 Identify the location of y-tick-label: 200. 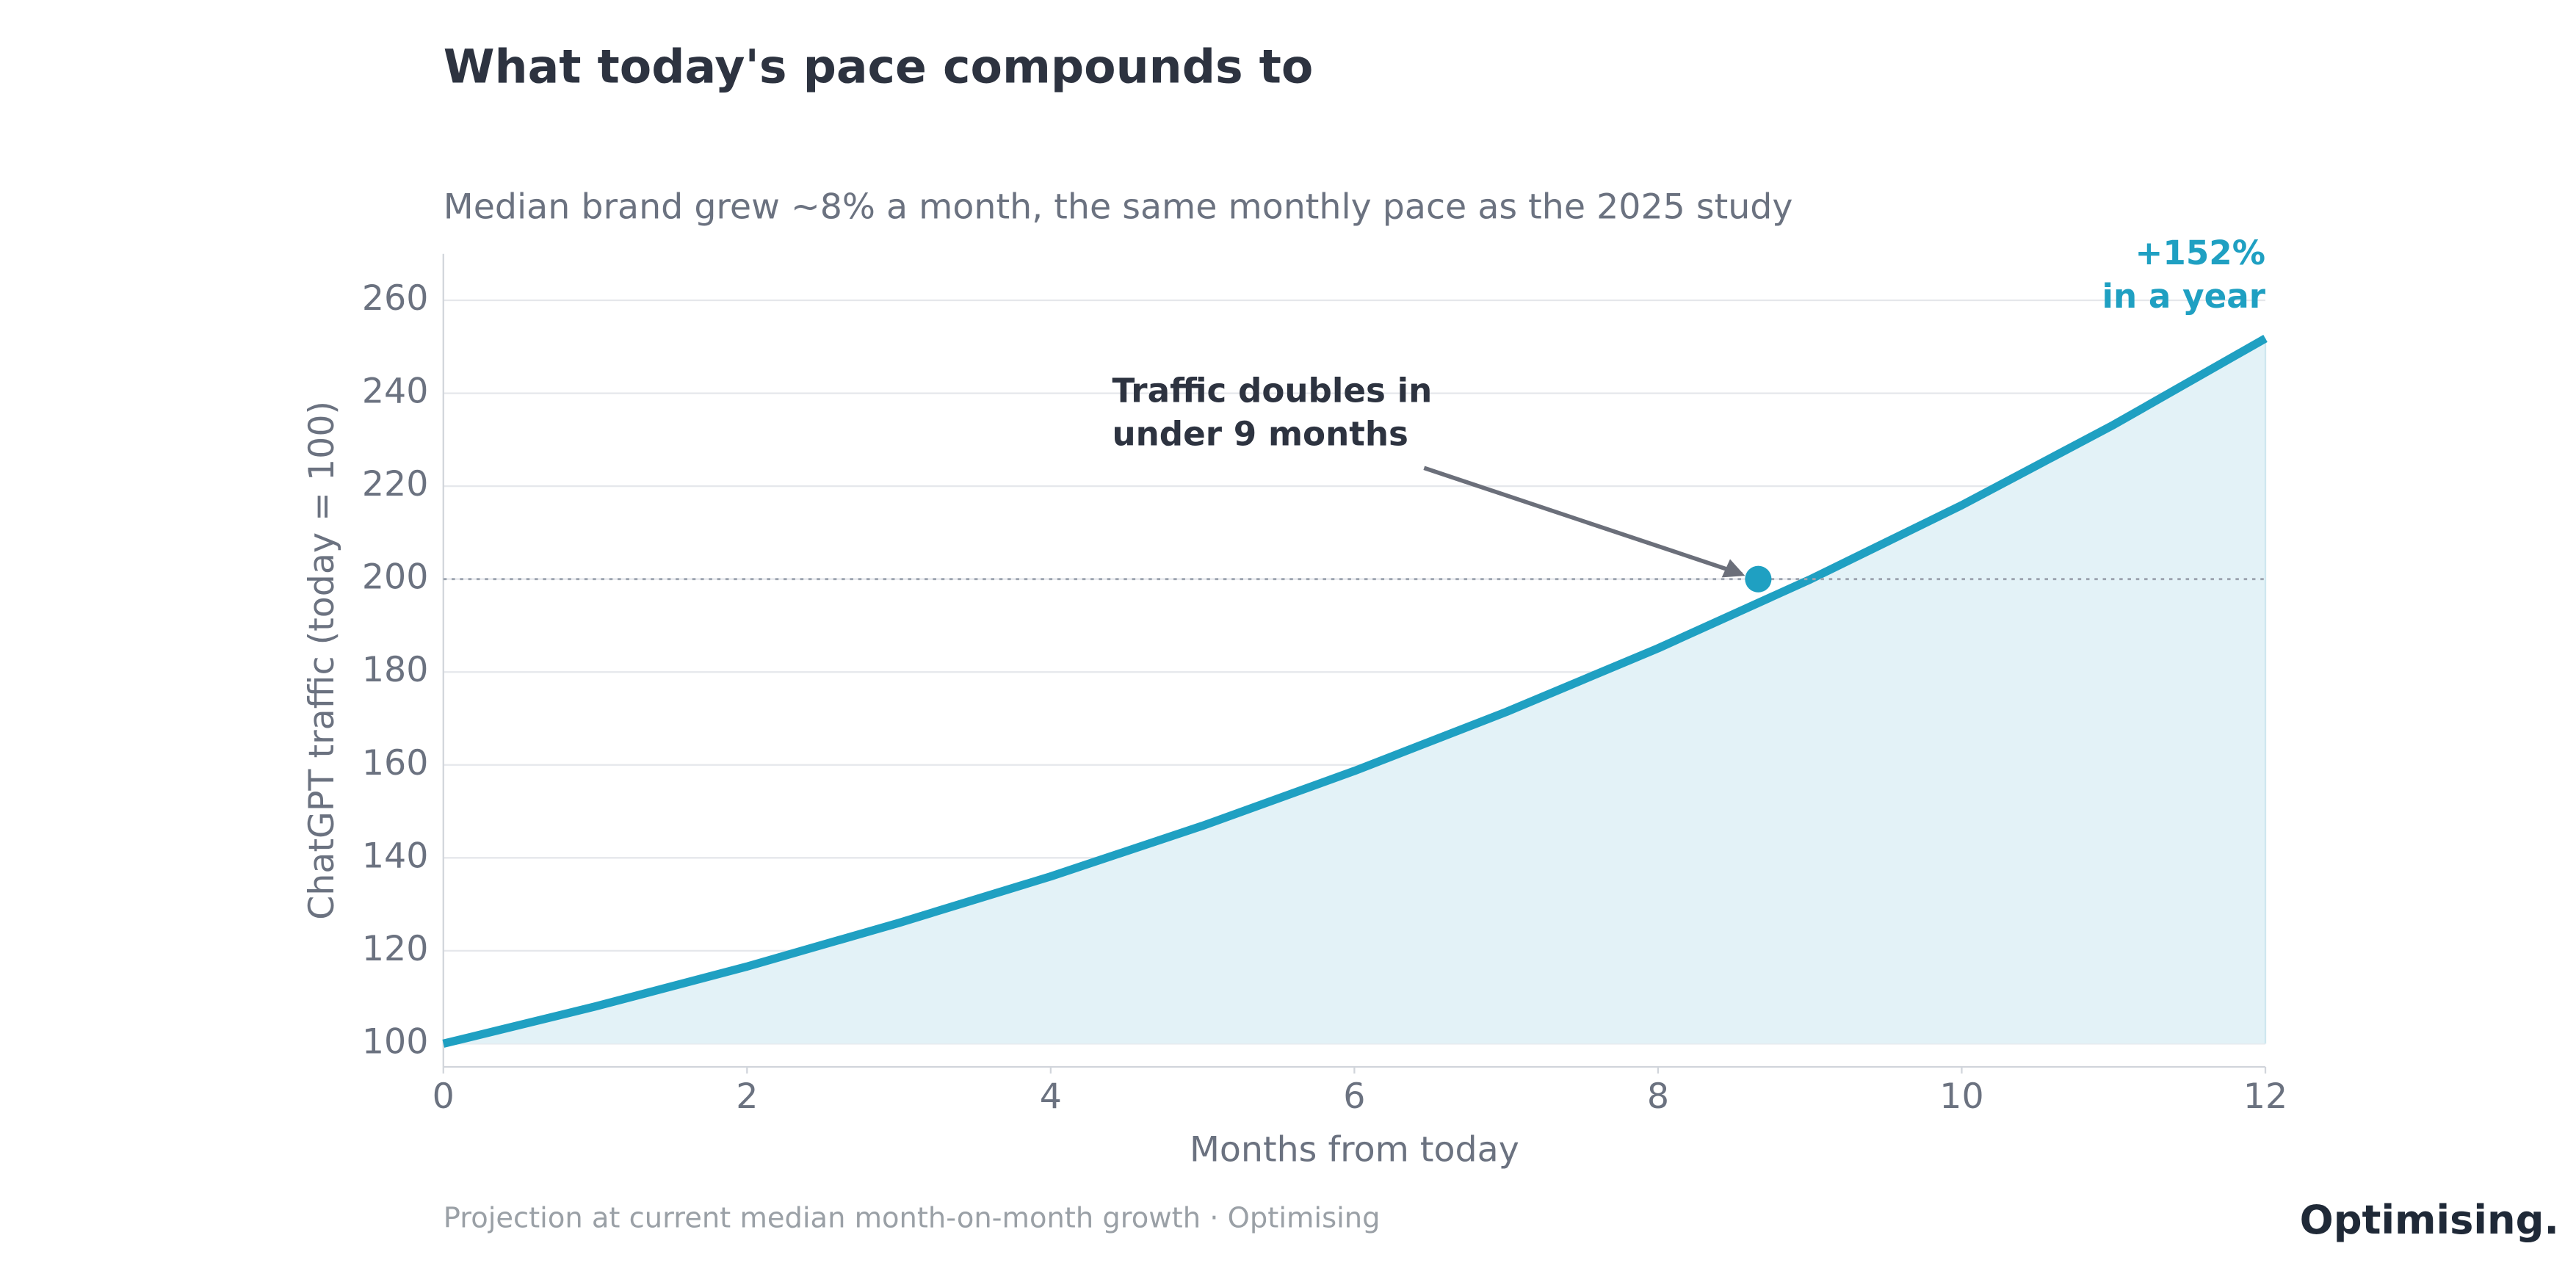
(395, 577).